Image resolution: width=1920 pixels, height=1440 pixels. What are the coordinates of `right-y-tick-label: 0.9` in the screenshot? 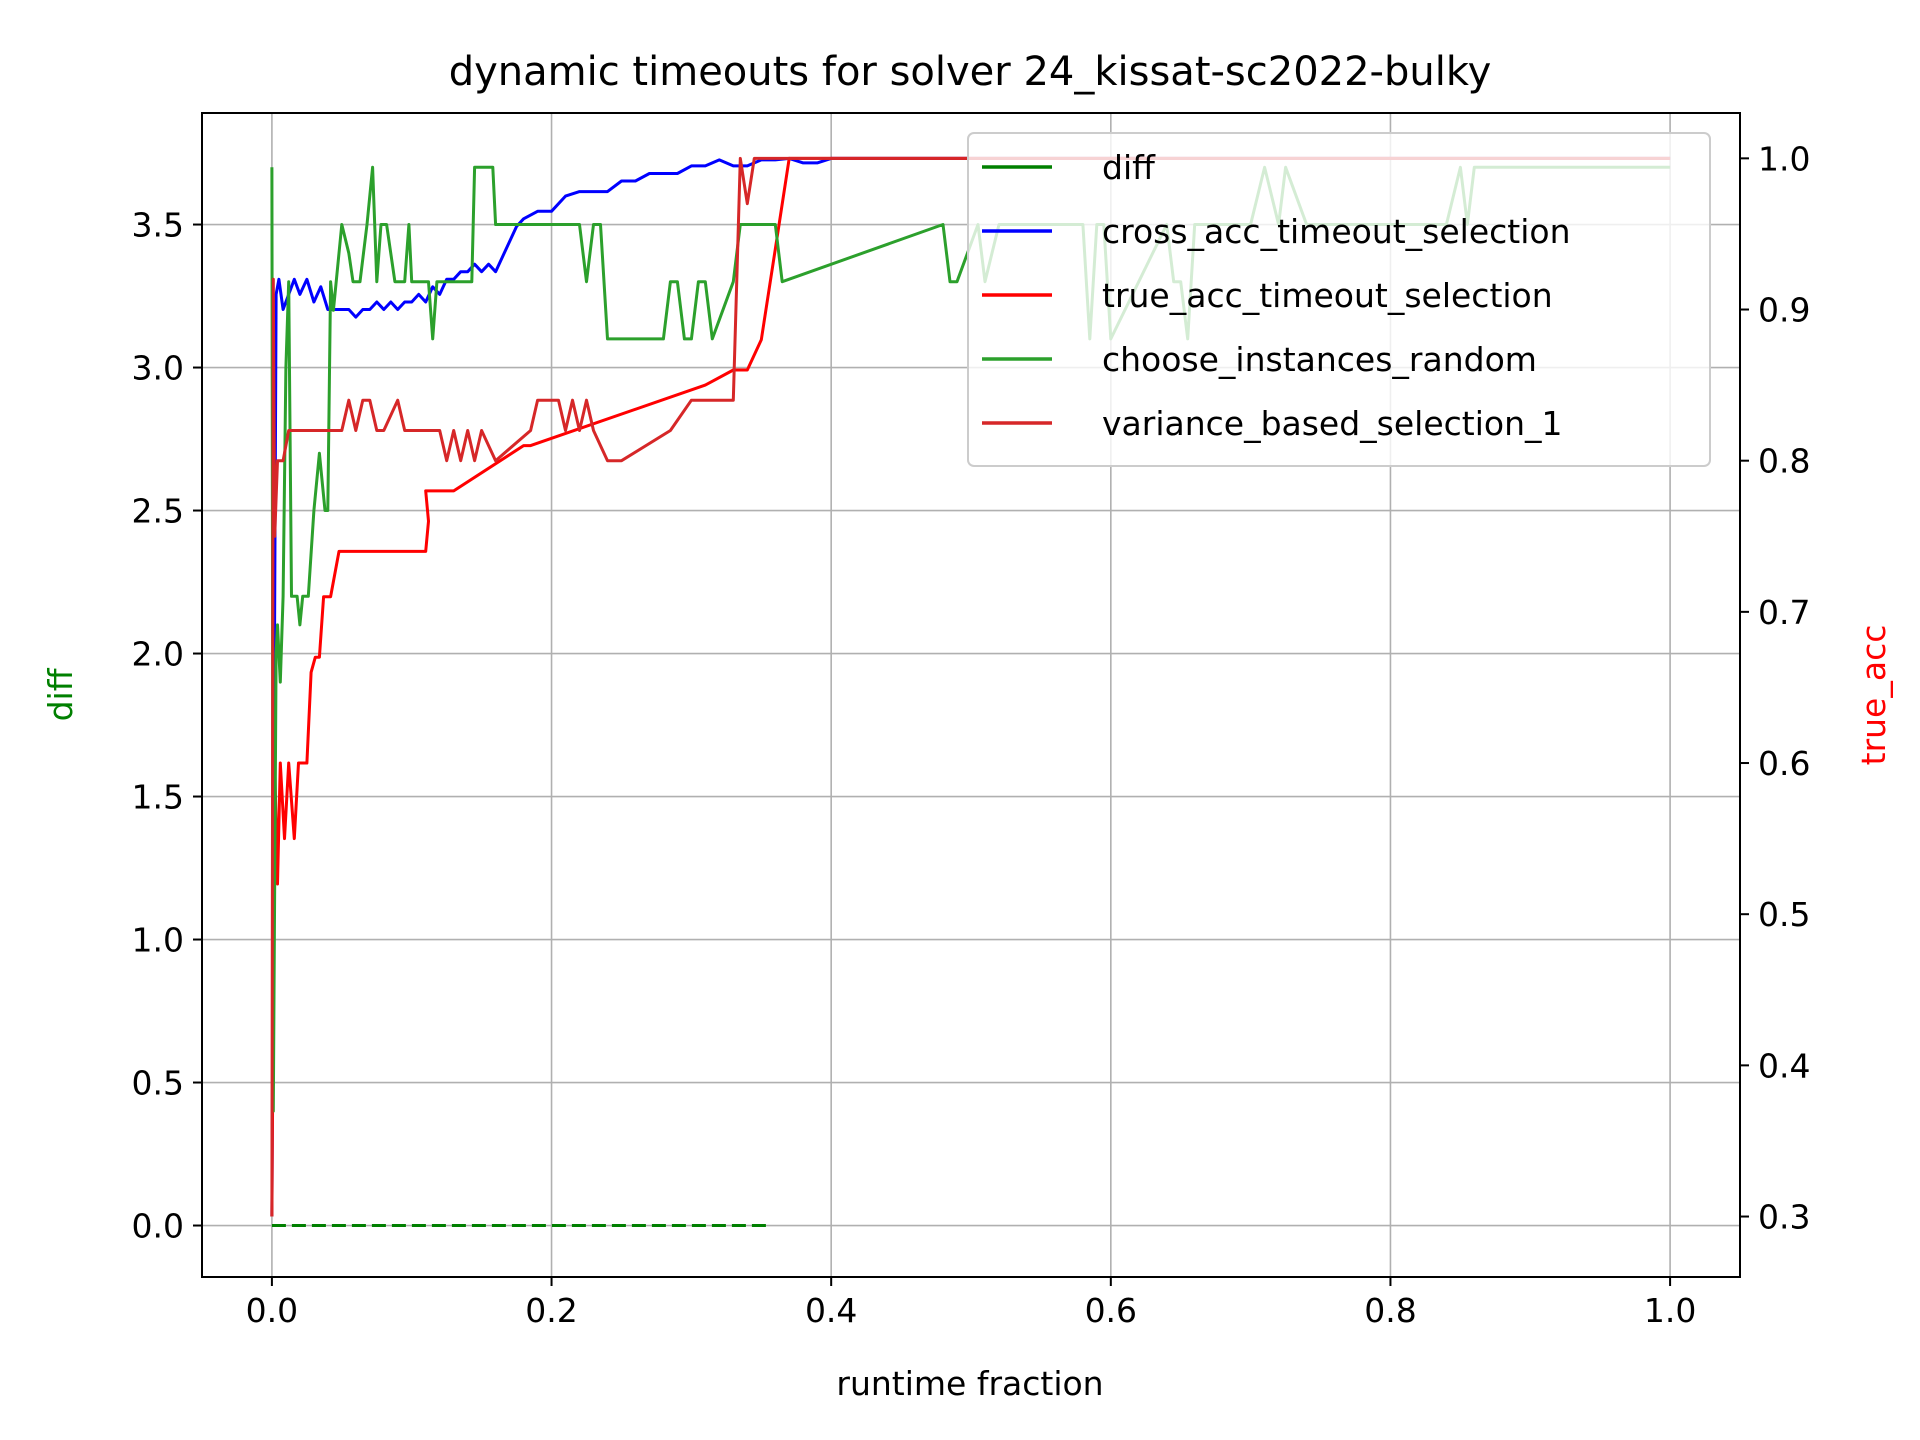 It's located at (1784, 310).